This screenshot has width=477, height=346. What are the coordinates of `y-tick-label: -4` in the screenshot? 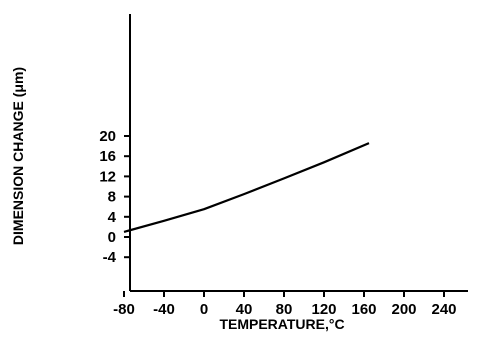 It's located at (110, 257).